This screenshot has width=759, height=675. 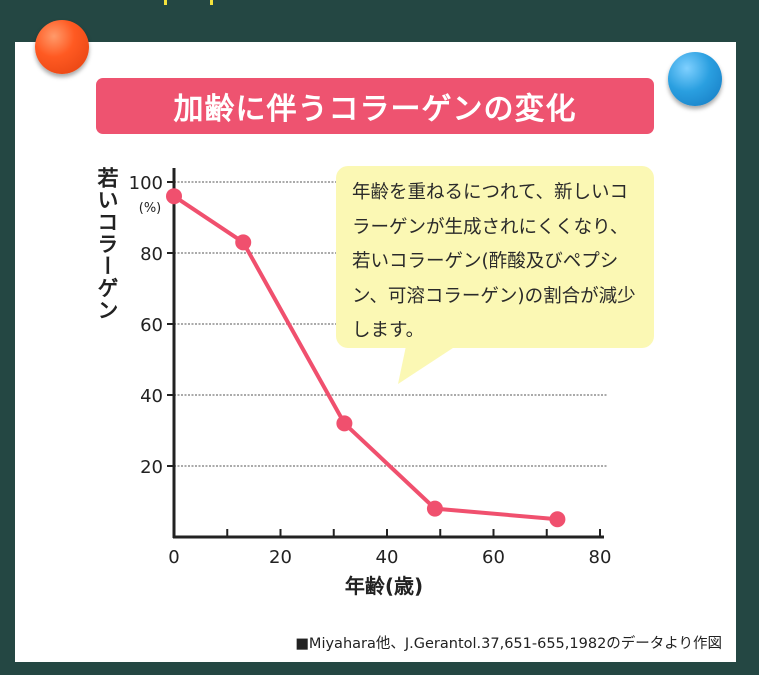 What do you see at coordinates (375, 106) in the screenshot?
I see `page-title: 加齢に伴うコラーゲンの変化` at bounding box center [375, 106].